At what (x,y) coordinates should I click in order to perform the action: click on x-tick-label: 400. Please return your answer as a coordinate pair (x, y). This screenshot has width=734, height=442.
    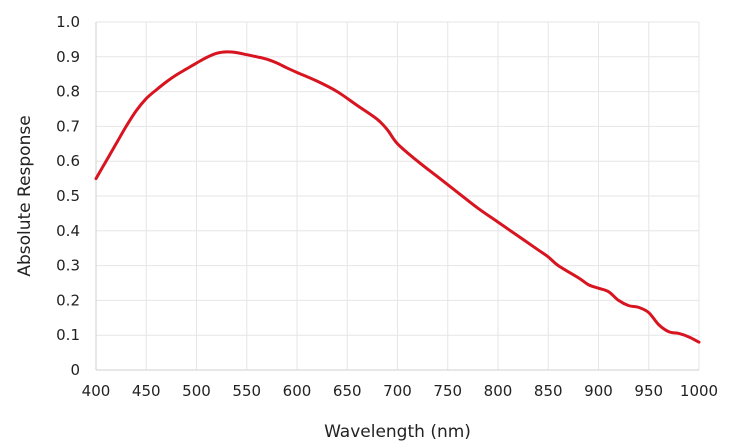
    Looking at the image, I should click on (96, 391).